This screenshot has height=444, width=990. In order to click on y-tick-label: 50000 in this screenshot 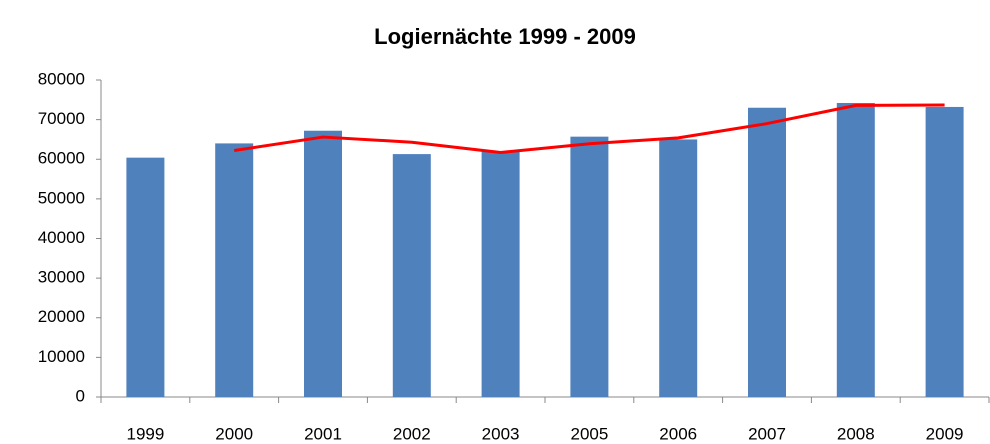, I will do `click(61, 197)`.